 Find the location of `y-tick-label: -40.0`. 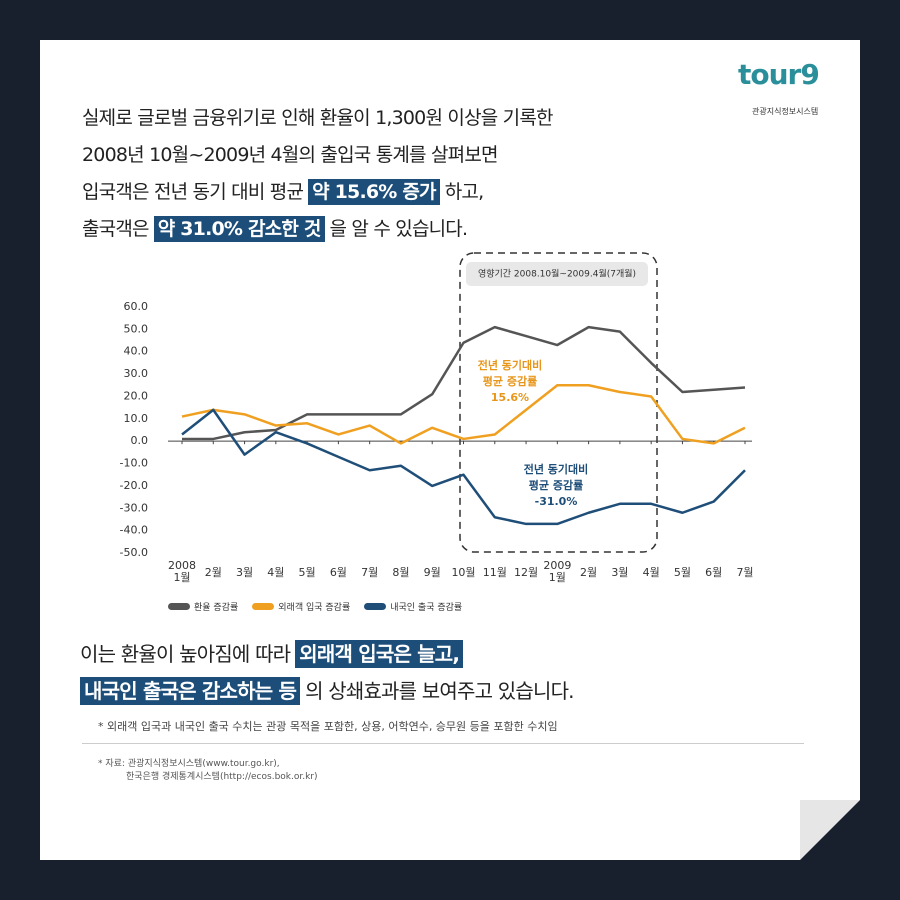

y-tick-label: -40.0 is located at coordinates (134, 530).